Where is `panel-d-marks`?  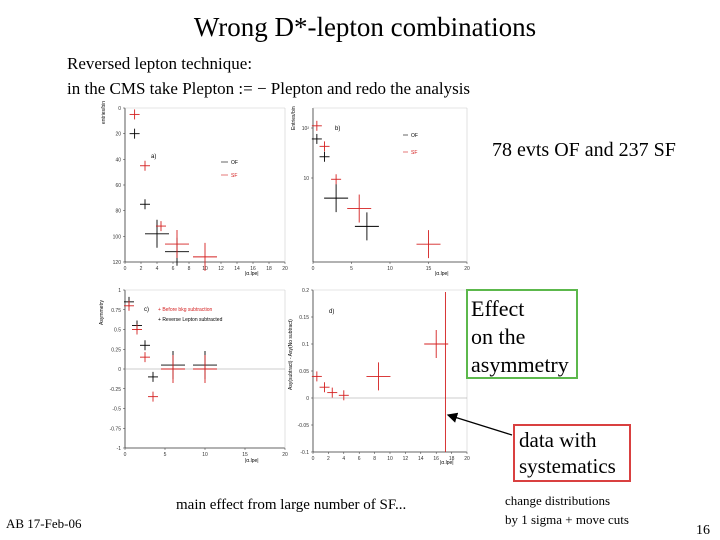
panel-d-marks is located at coordinates (380, 372).